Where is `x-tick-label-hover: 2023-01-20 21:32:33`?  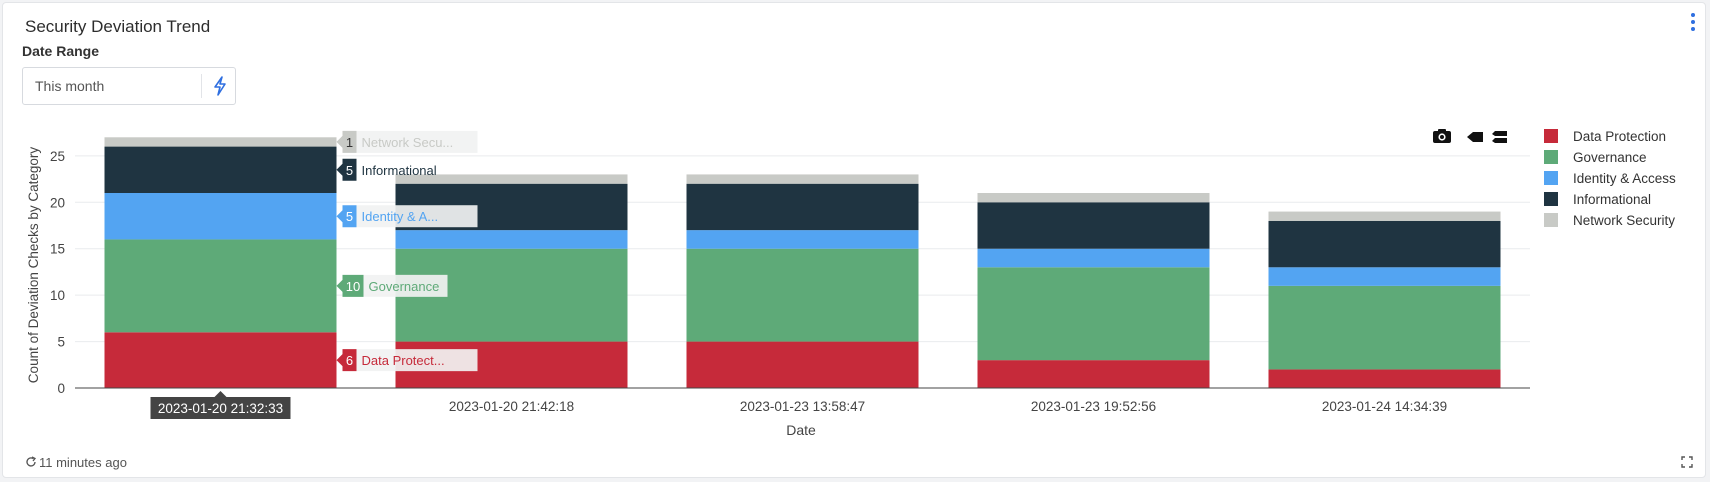 x-tick-label-hover: 2023-01-20 21:32:33 is located at coordinates (220, 408).